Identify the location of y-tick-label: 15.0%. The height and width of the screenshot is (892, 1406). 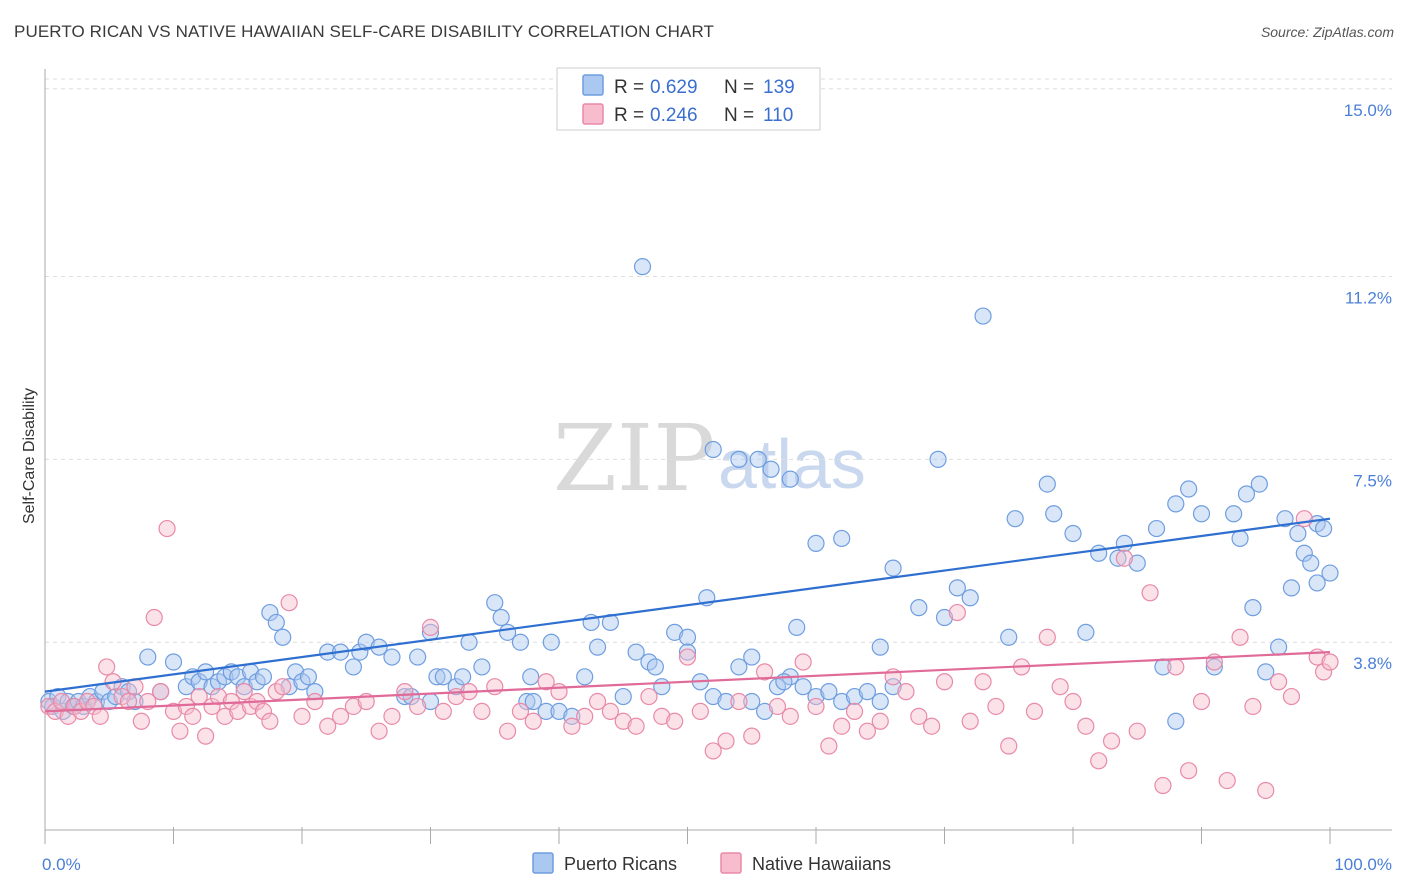
(1368, 110).